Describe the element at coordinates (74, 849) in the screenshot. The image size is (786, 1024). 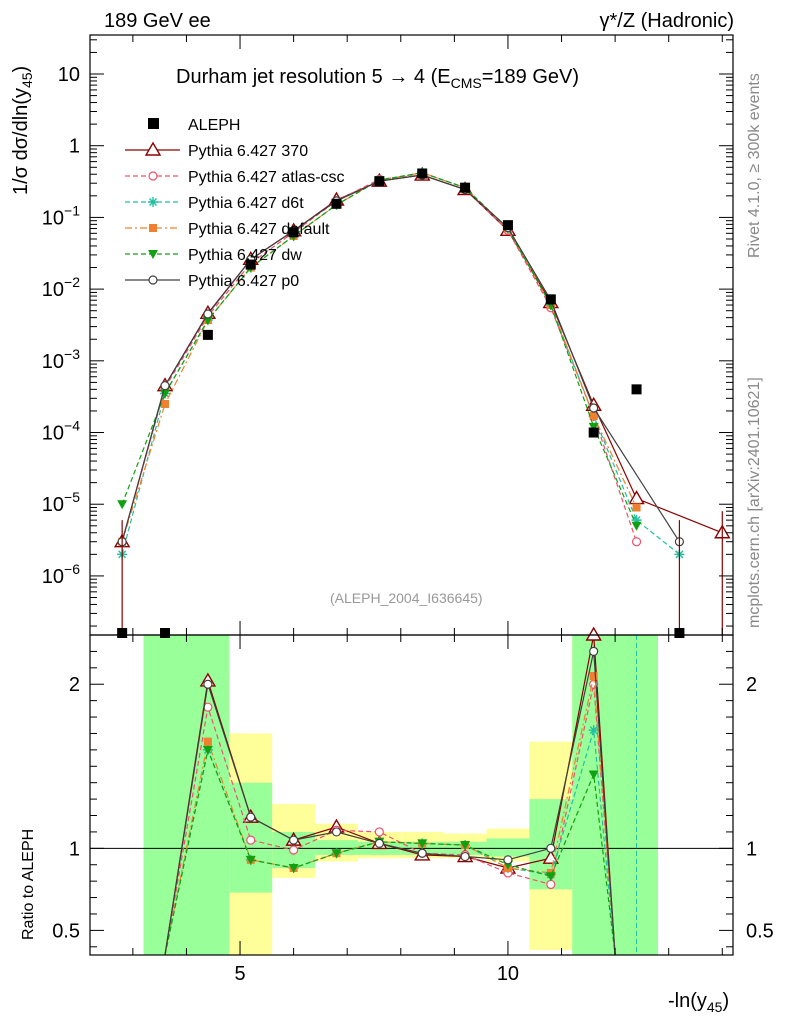
I see `ratio-y-tick-label: 1` at that location.